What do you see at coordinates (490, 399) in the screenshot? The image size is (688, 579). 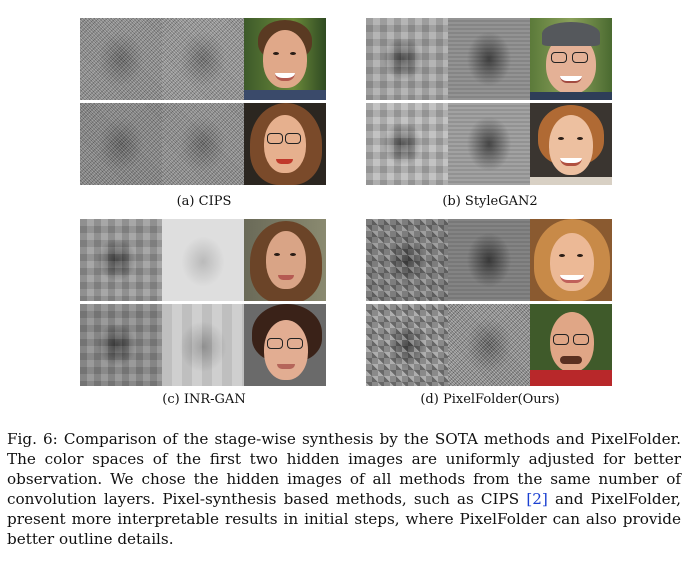 I see `panel-caption: (d) PixelFolder(Ours)` at bounding box center [490, 399].